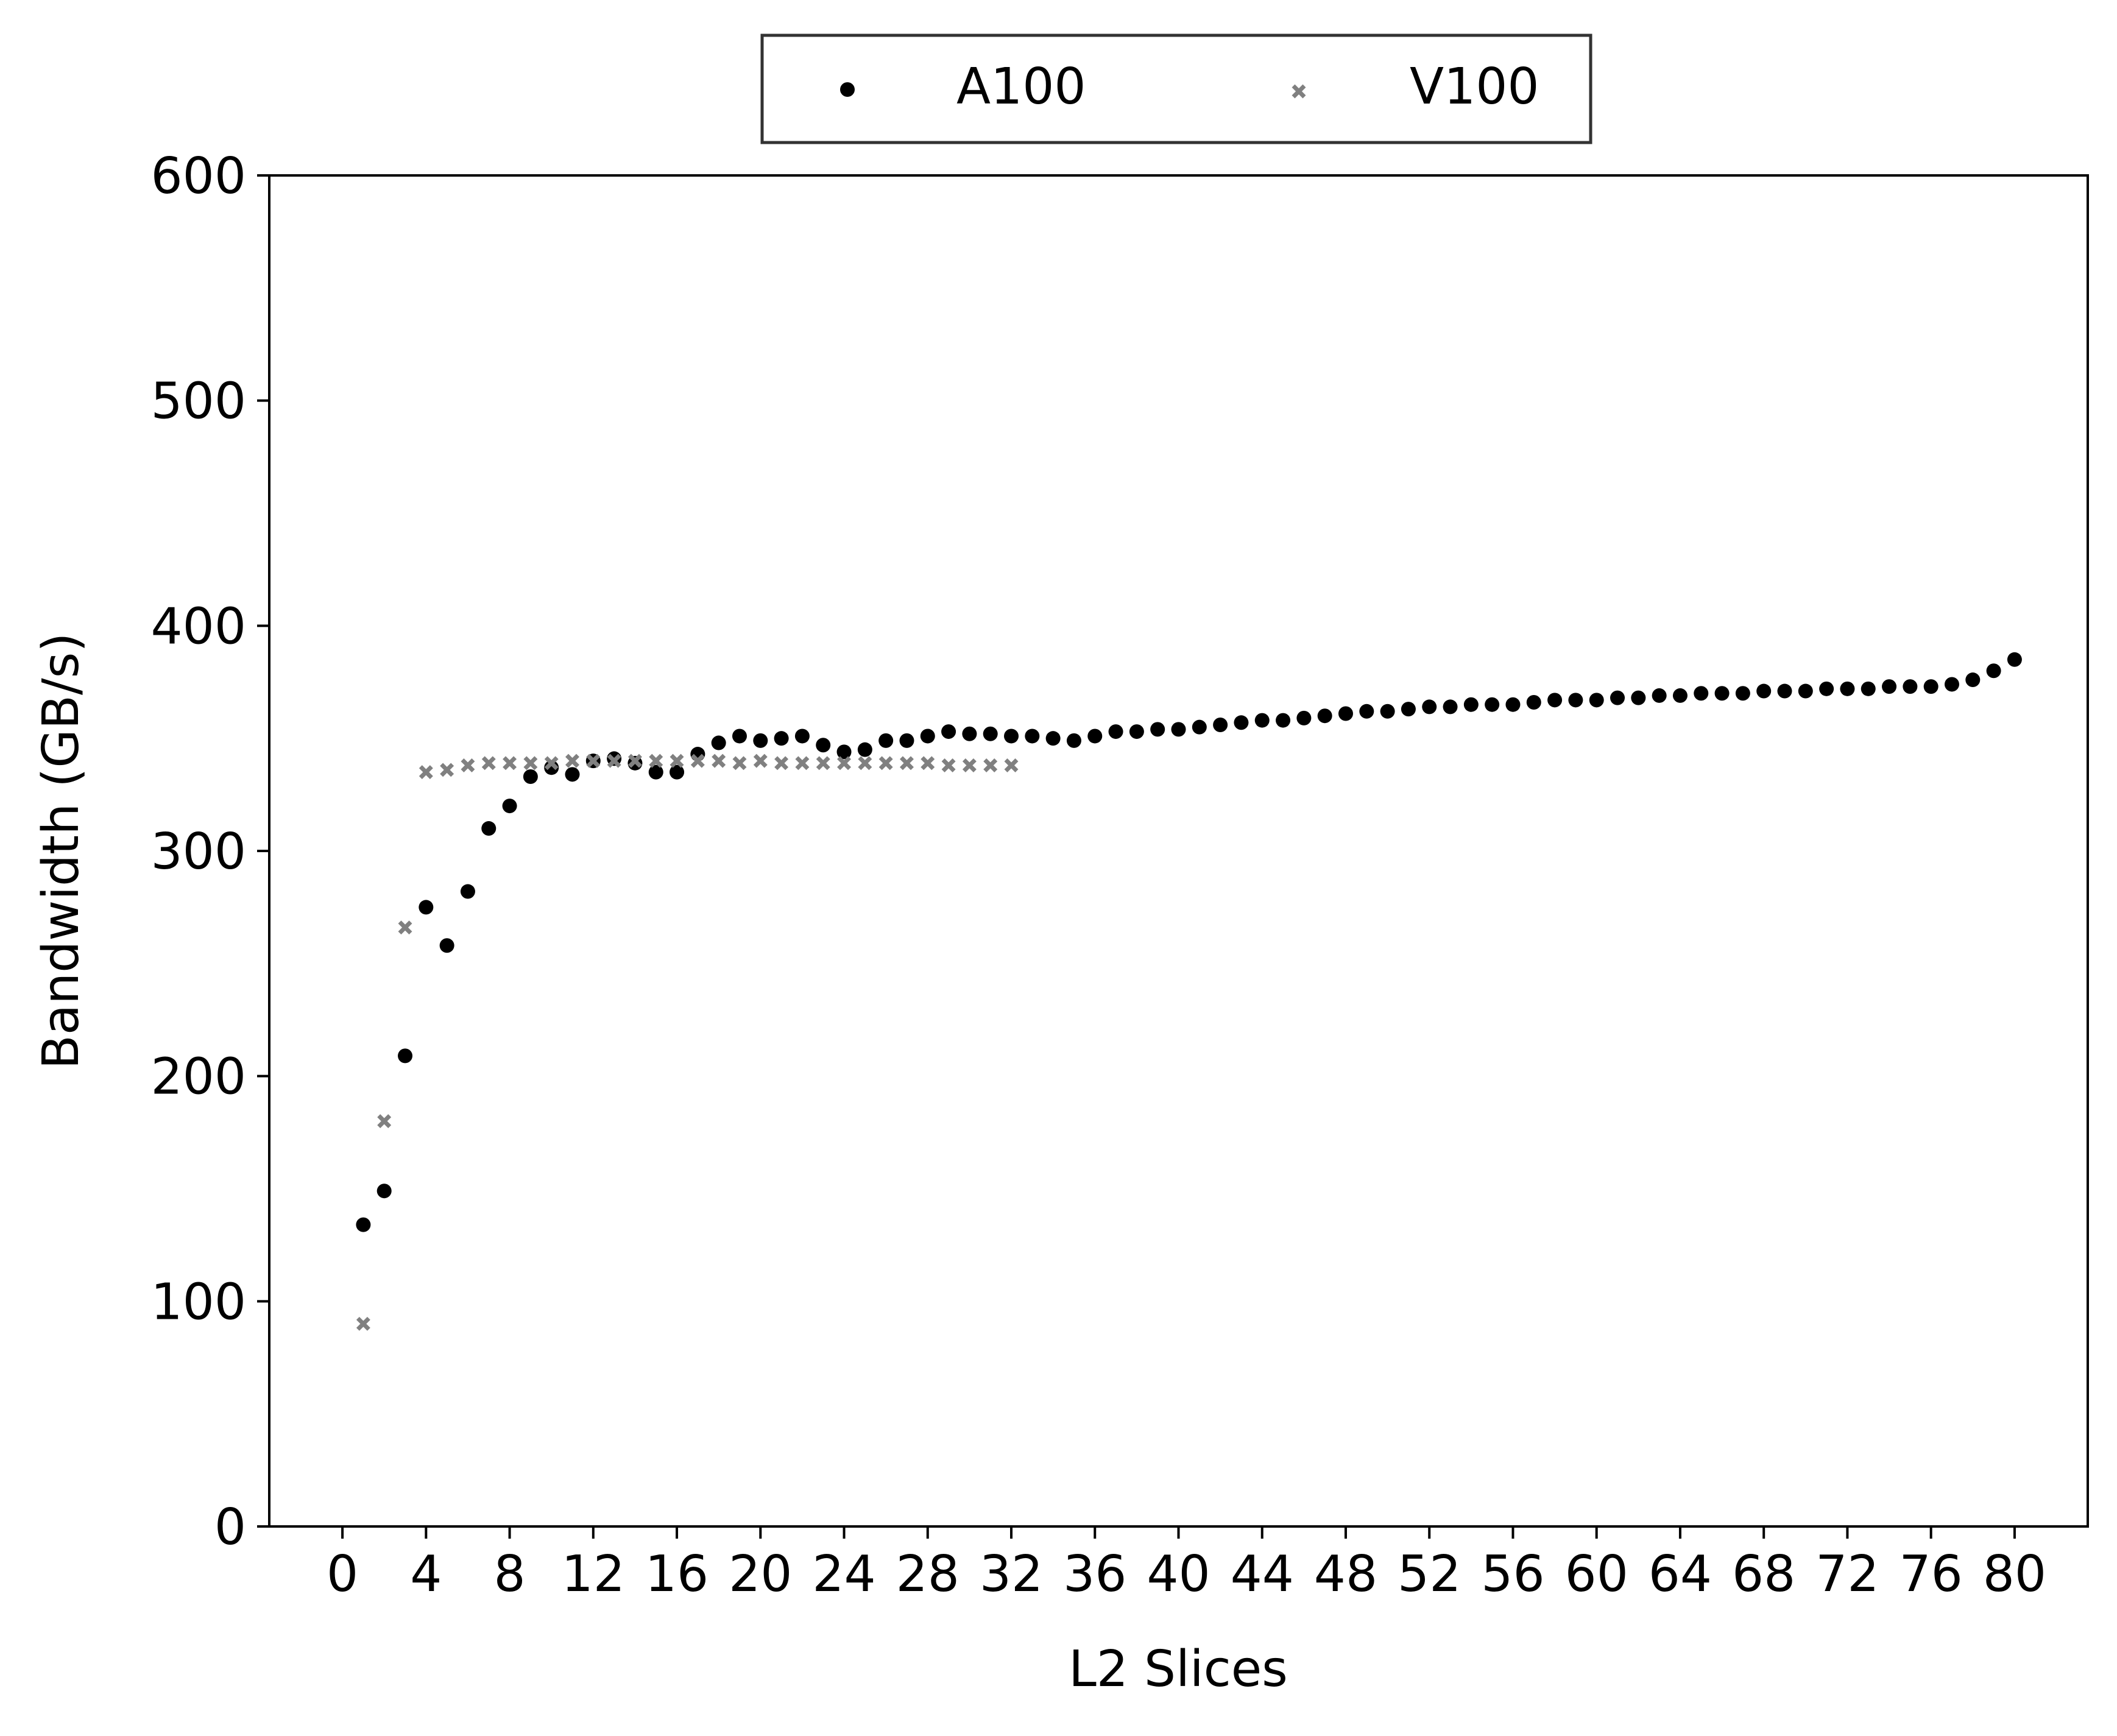  Describe the element at coordinates (1345, 1574) in the screenshot. I see `x-tick-label: 48` at that location.